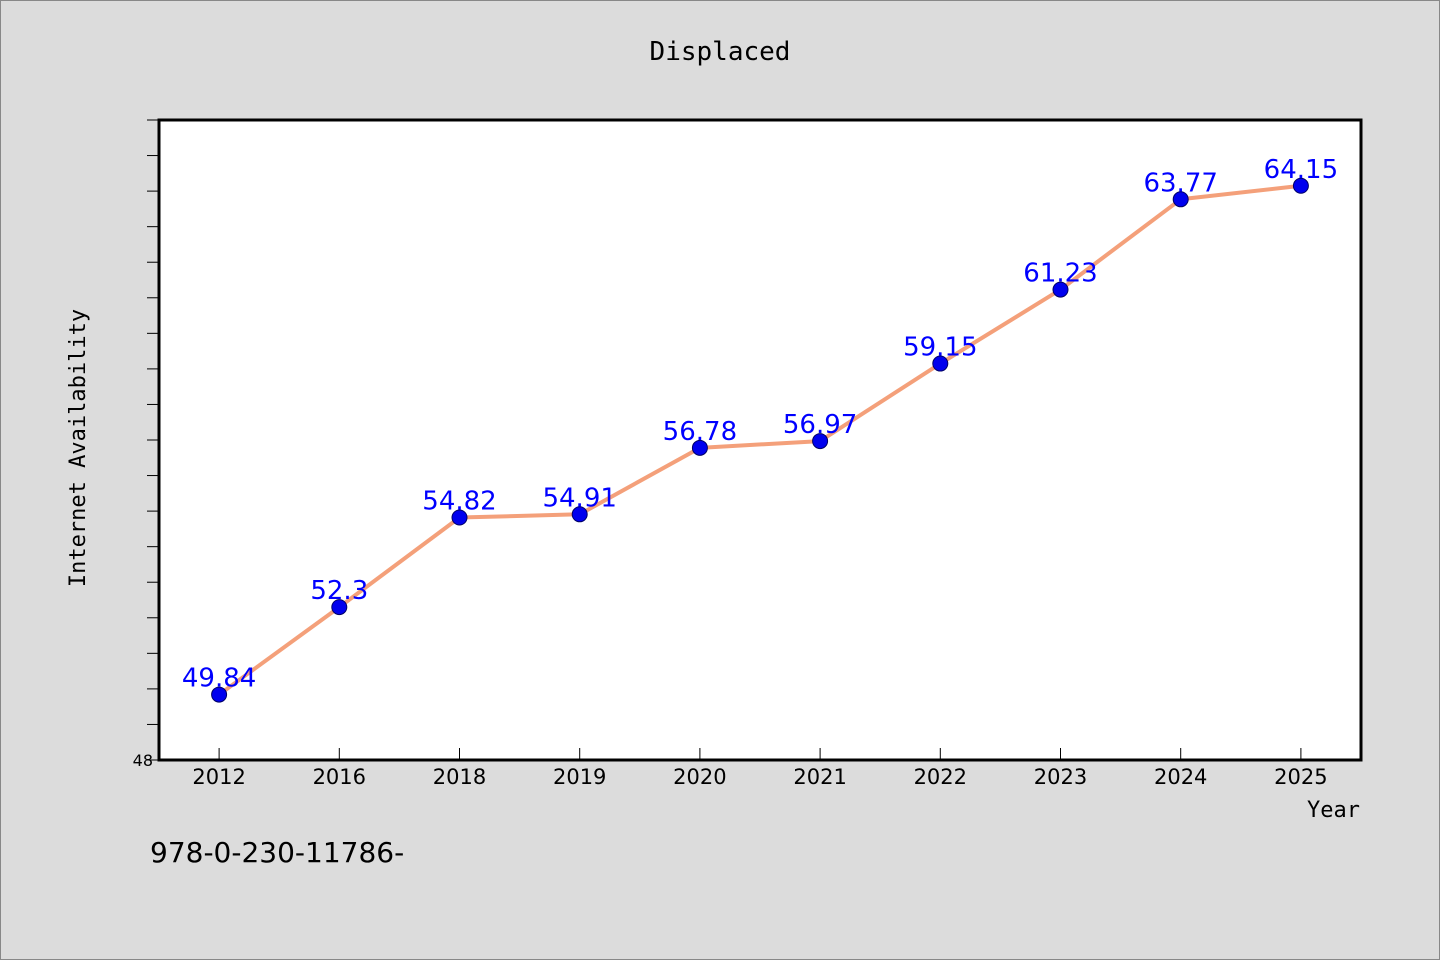 The image size is (1440, 960). I want to click on x-tick-label-1: 2016, so click(339, 777).